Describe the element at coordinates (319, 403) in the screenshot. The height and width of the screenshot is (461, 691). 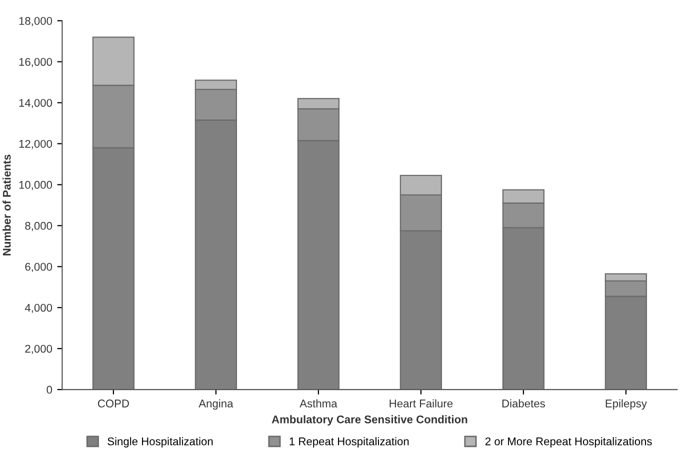
I see `x-tick-label: Asthma` at that location.